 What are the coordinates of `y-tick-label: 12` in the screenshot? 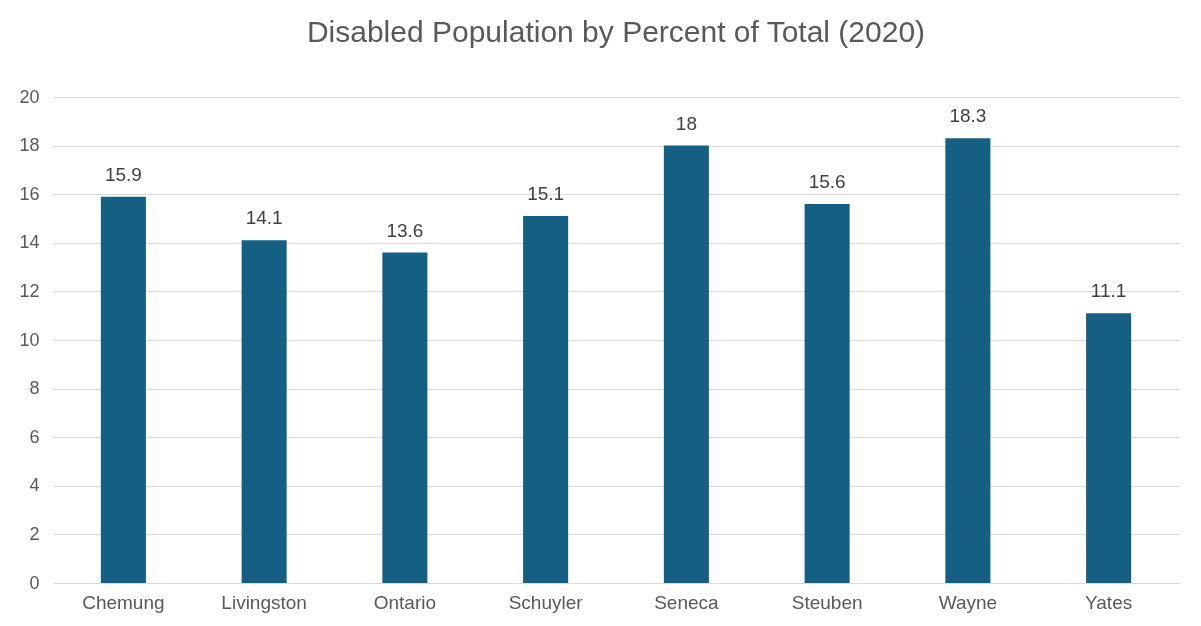 It's located at (29, 290).